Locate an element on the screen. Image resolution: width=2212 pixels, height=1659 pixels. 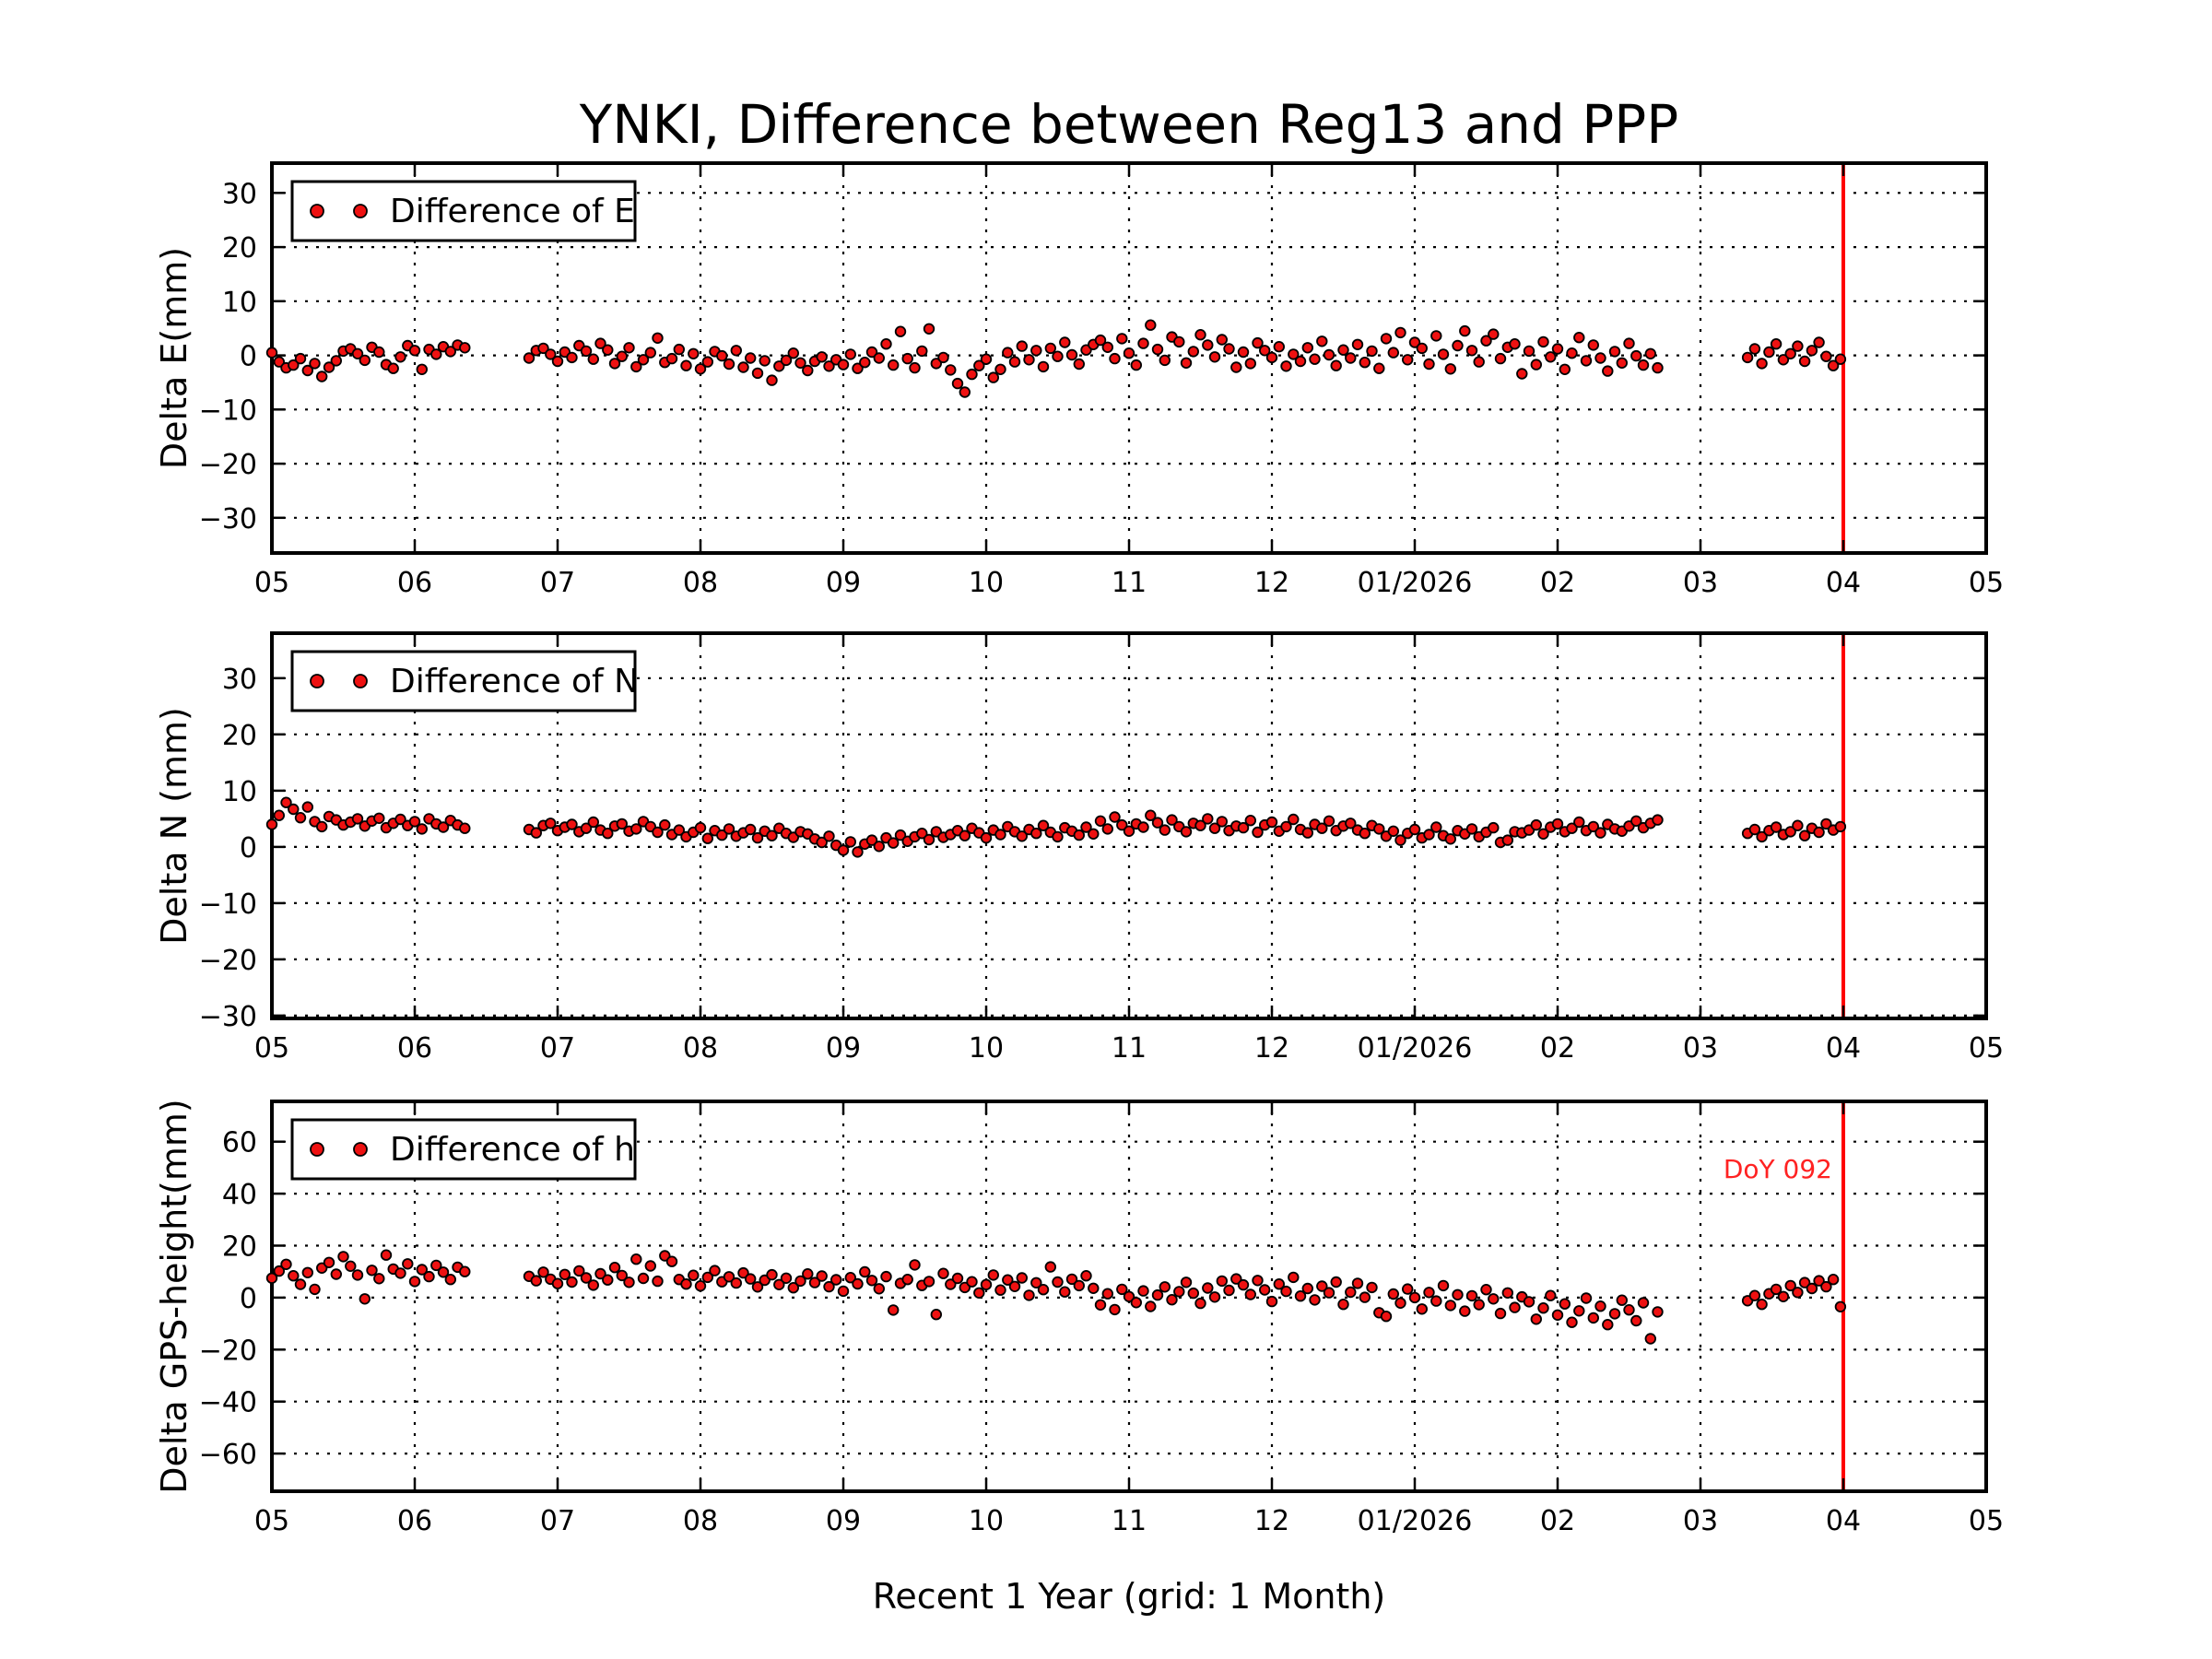
x-tick-label: 10 is located at coordinates (986, 583).